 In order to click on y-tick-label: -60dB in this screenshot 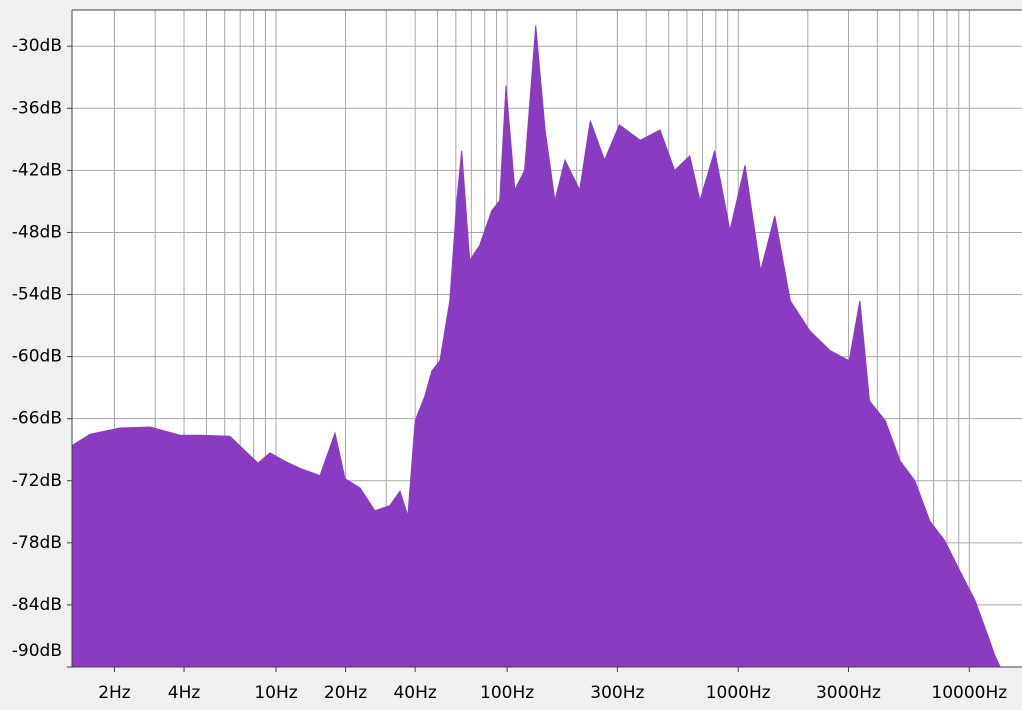, I will do `click(37, 357)`.